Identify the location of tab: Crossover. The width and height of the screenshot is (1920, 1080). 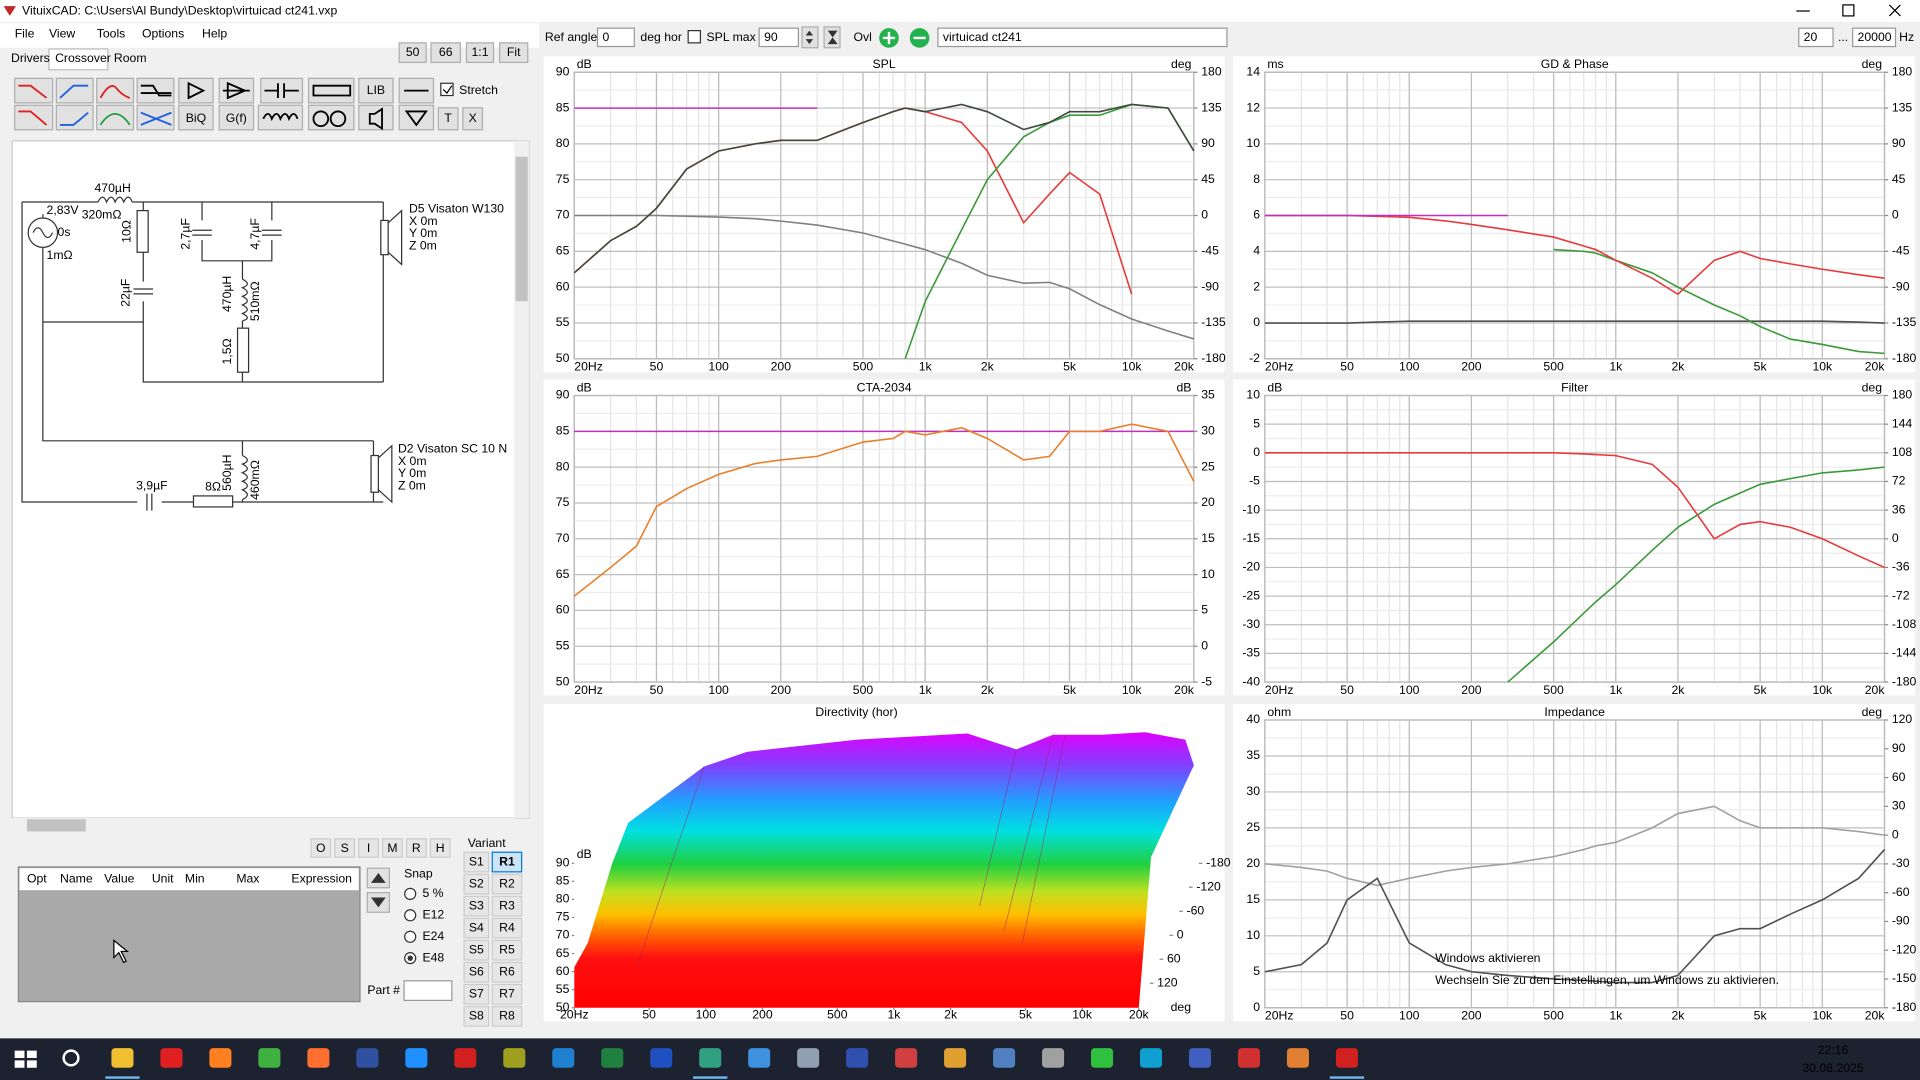
(83, 58).